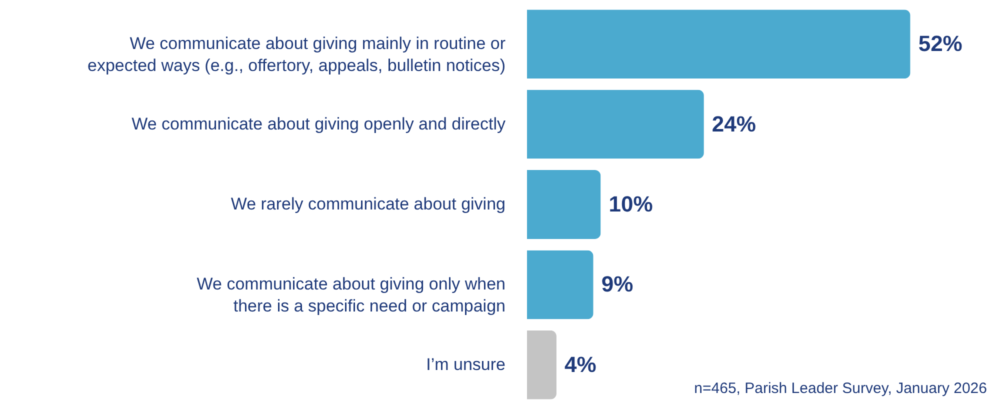 The image size is (999, 401). Describe the element at coordinates (466, 364) in the screenshot. I see `y-tick-label: I’m unsure` at that location.